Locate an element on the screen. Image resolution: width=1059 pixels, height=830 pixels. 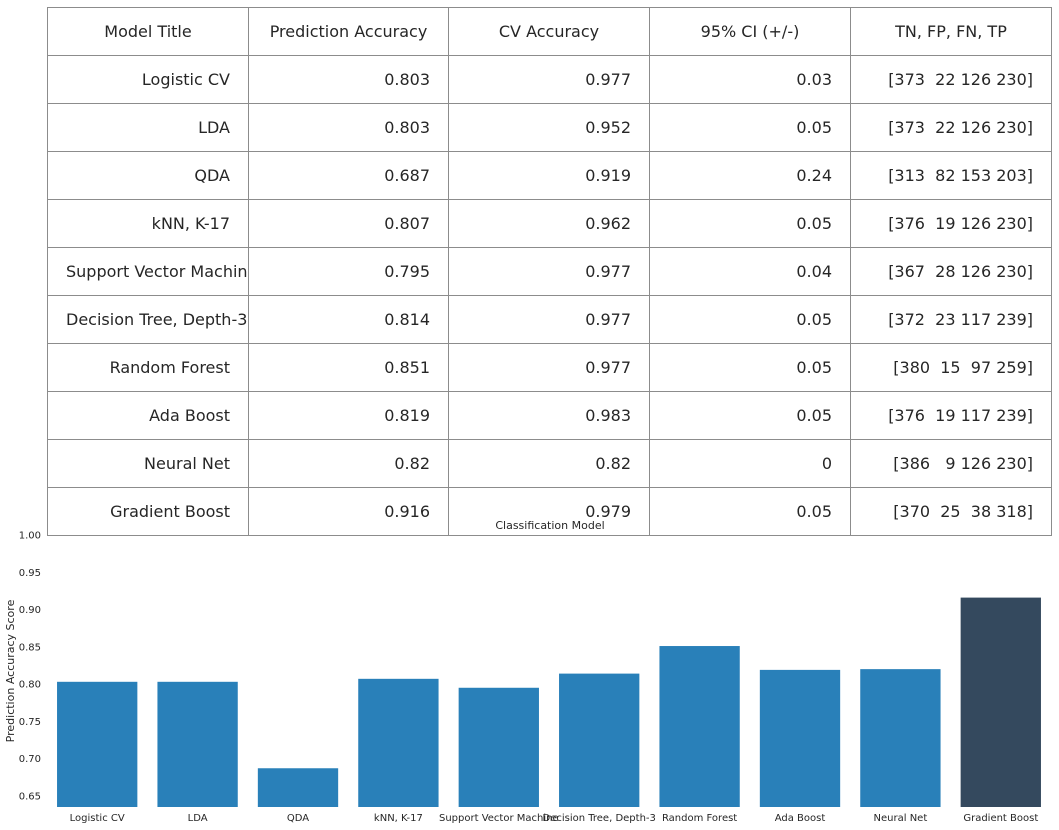
table-cell: LDA is located at coordinates (148, 127).